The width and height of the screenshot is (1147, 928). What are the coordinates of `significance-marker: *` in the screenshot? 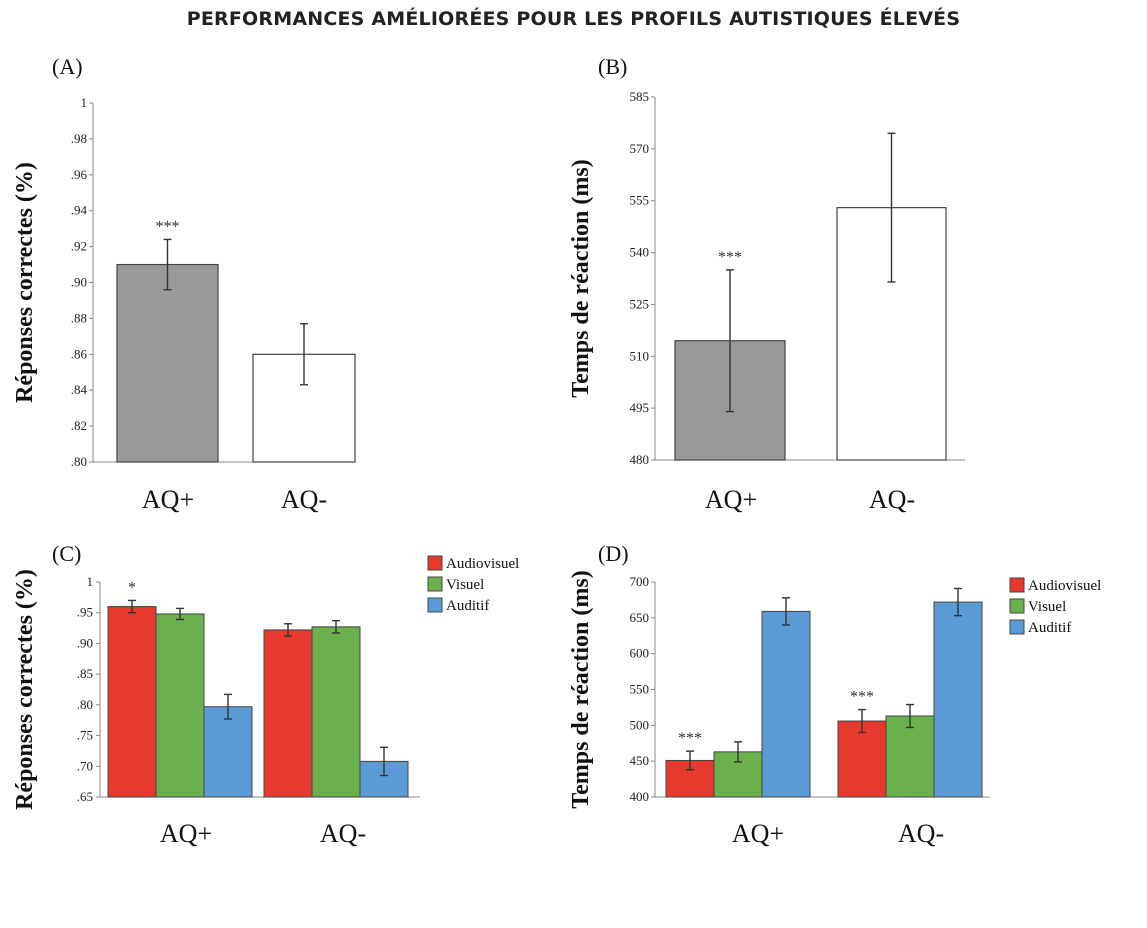 It's located at (132, 587).